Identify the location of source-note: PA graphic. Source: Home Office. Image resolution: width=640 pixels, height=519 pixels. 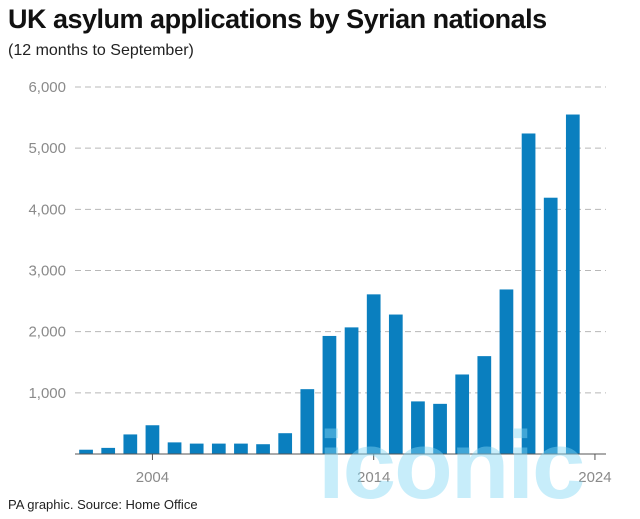
(103, 504).